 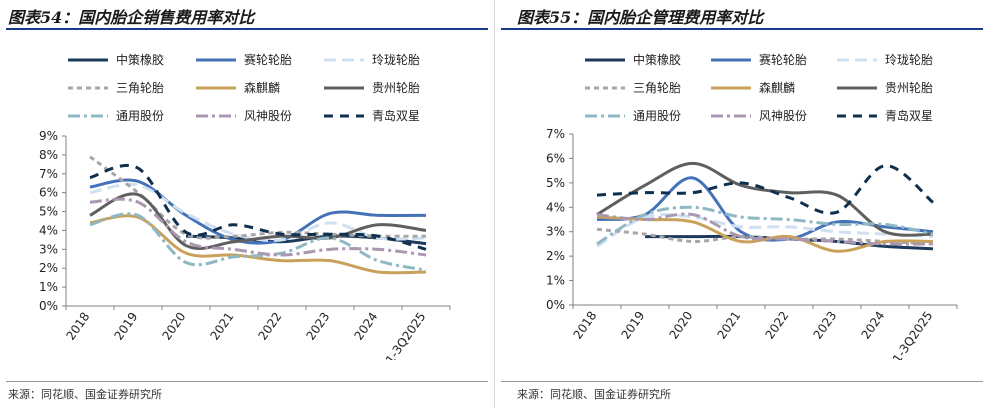 What do you see at coordinates (640, 17) in the screenshot?
I see `chart-title-admin: 图表55：国内胎企管理费用率对比` at bounding box center [640, 17].